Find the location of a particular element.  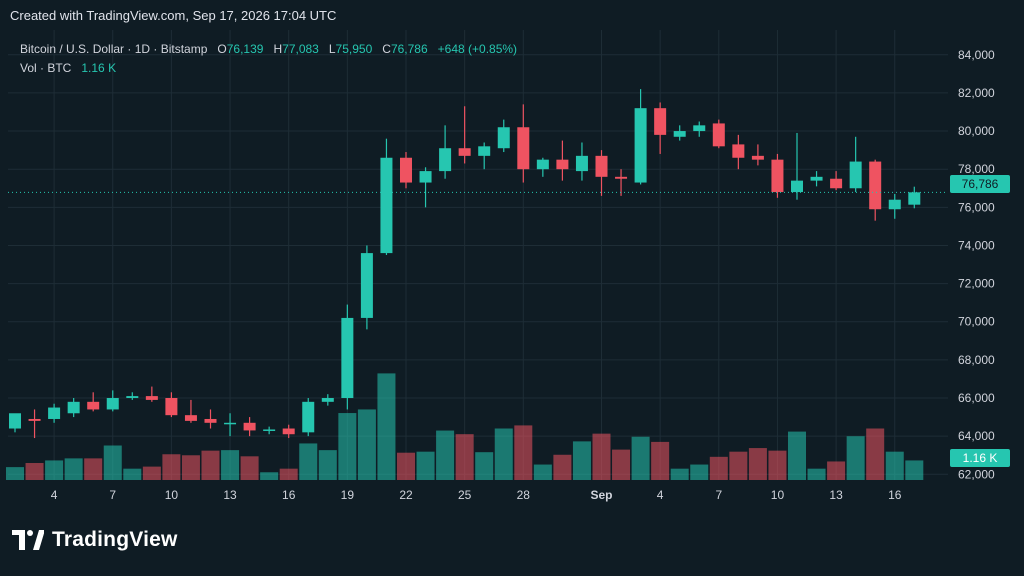

y-axis-tick-label: 78,000 is located at coordinates (976, 169).